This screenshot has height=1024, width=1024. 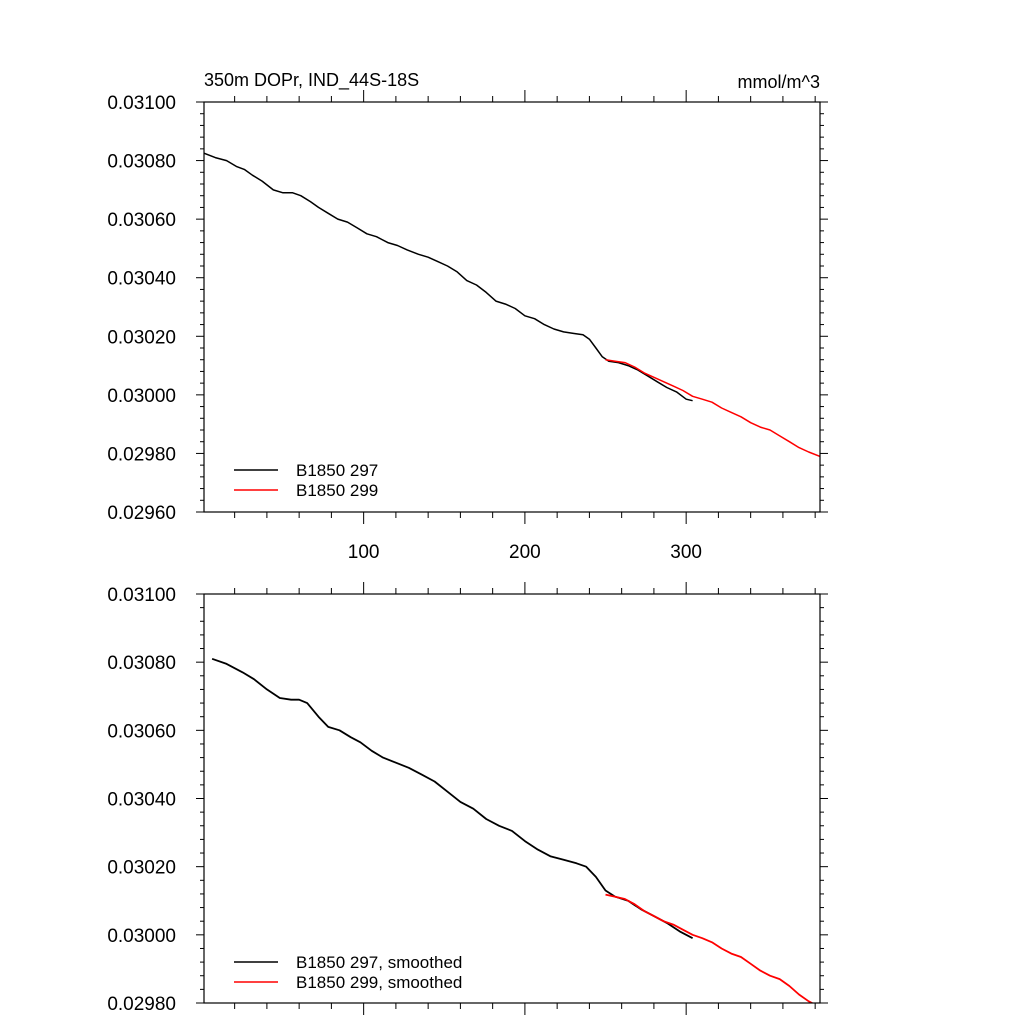 What do you see at coordinates (379, 962) in the screenshot?
I see `legend-label: B1850 297, smoothed` at bounding box center [379, 962].